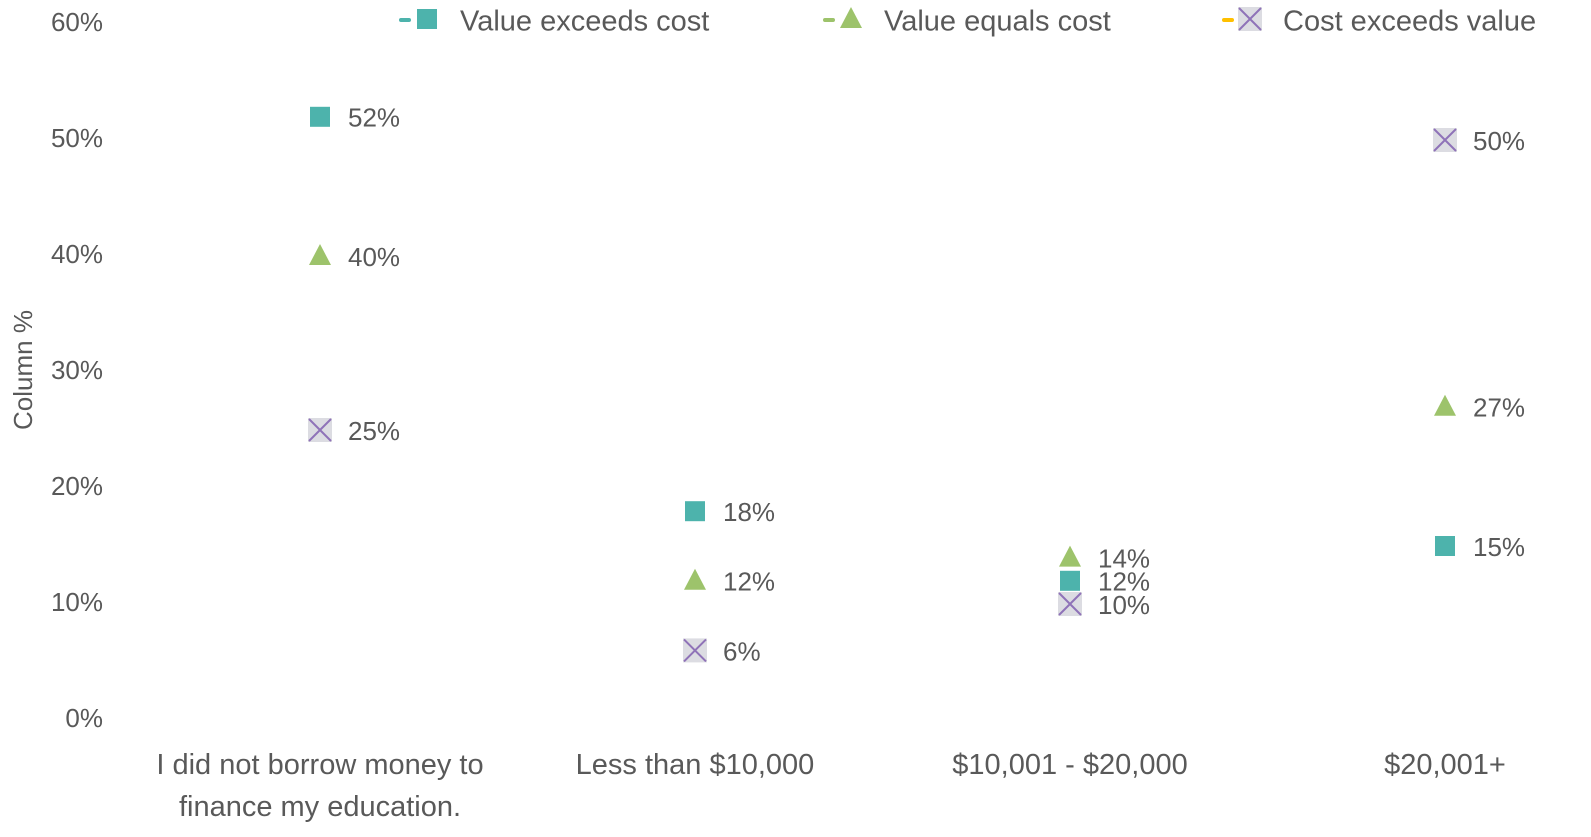 The width and height of the screenshot is (1591, 837). What do you see at coordinates (77, 254) in the screenshot?
I see `y-tick-label: 40%` at bounding box center [77, 254].